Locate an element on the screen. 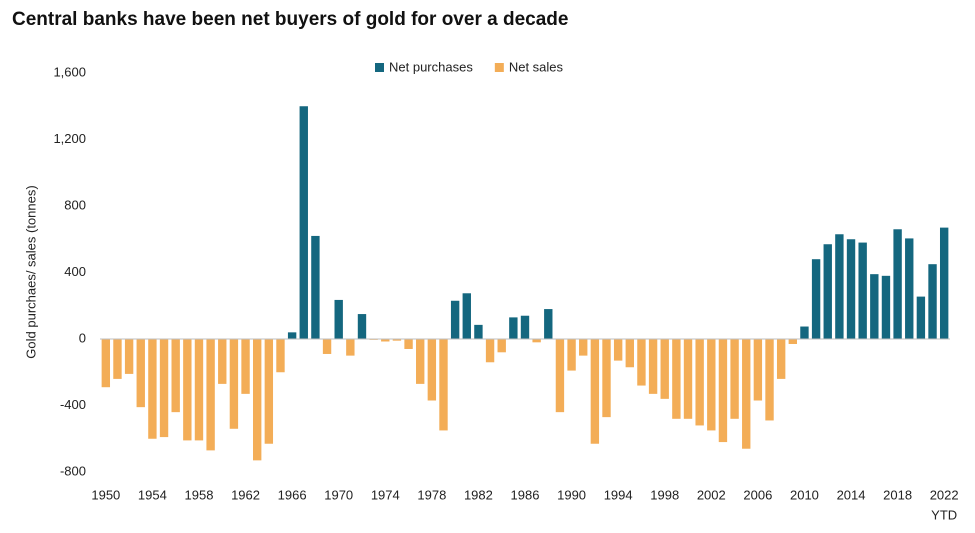 The height and width of the screenshot is (533, 975). x-tick-note: YTD is located at coordinates (944, 514).